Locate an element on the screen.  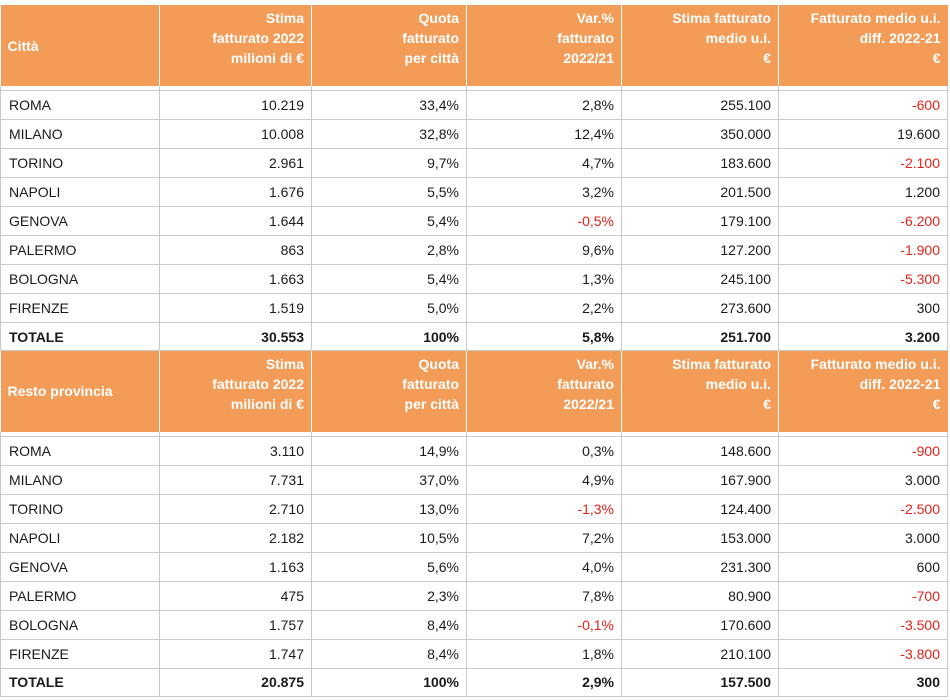
header-line: per città is located at coordinates (431, 58).